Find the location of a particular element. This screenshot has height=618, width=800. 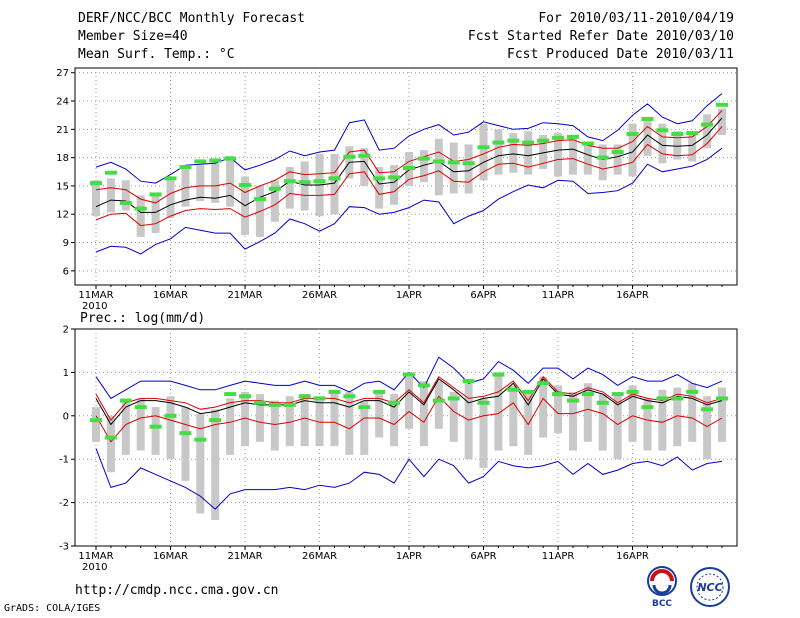

y-tick-label: 21 is located at coordinates (62, 130).